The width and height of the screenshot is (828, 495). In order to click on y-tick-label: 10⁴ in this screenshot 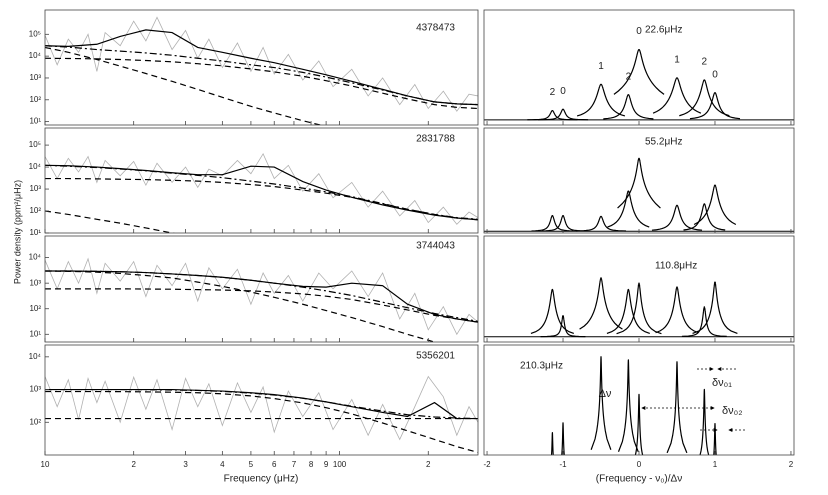, I will do `click(35, 166)`.